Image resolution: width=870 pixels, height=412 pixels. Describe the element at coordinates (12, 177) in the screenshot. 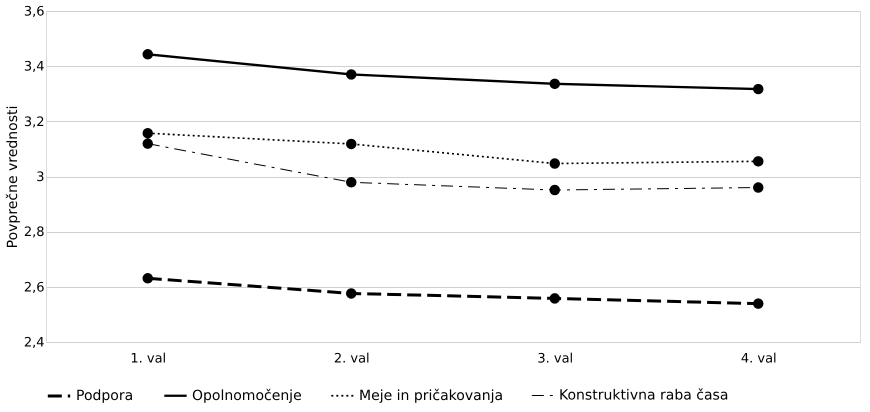

I see `y-axis-title: Povprečne vrednosti` at that location.